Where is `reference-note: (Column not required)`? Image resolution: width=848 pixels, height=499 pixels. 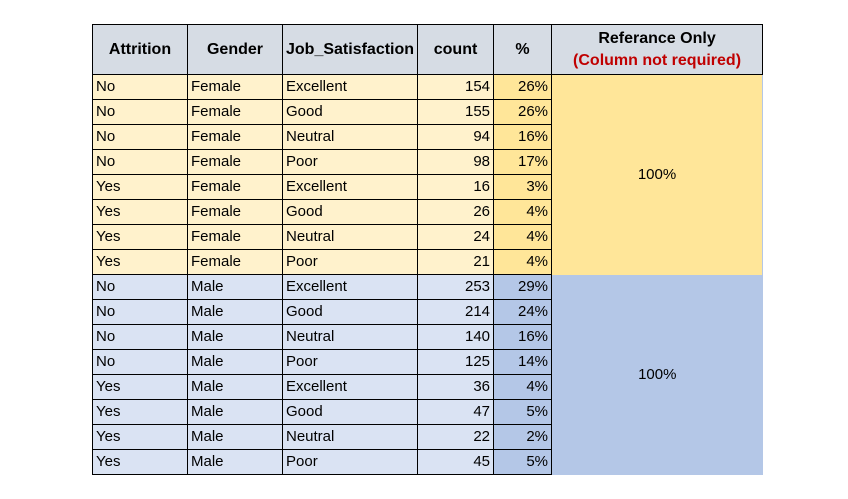
reference-note: (Column not required) is located at coordinates (657, 60).